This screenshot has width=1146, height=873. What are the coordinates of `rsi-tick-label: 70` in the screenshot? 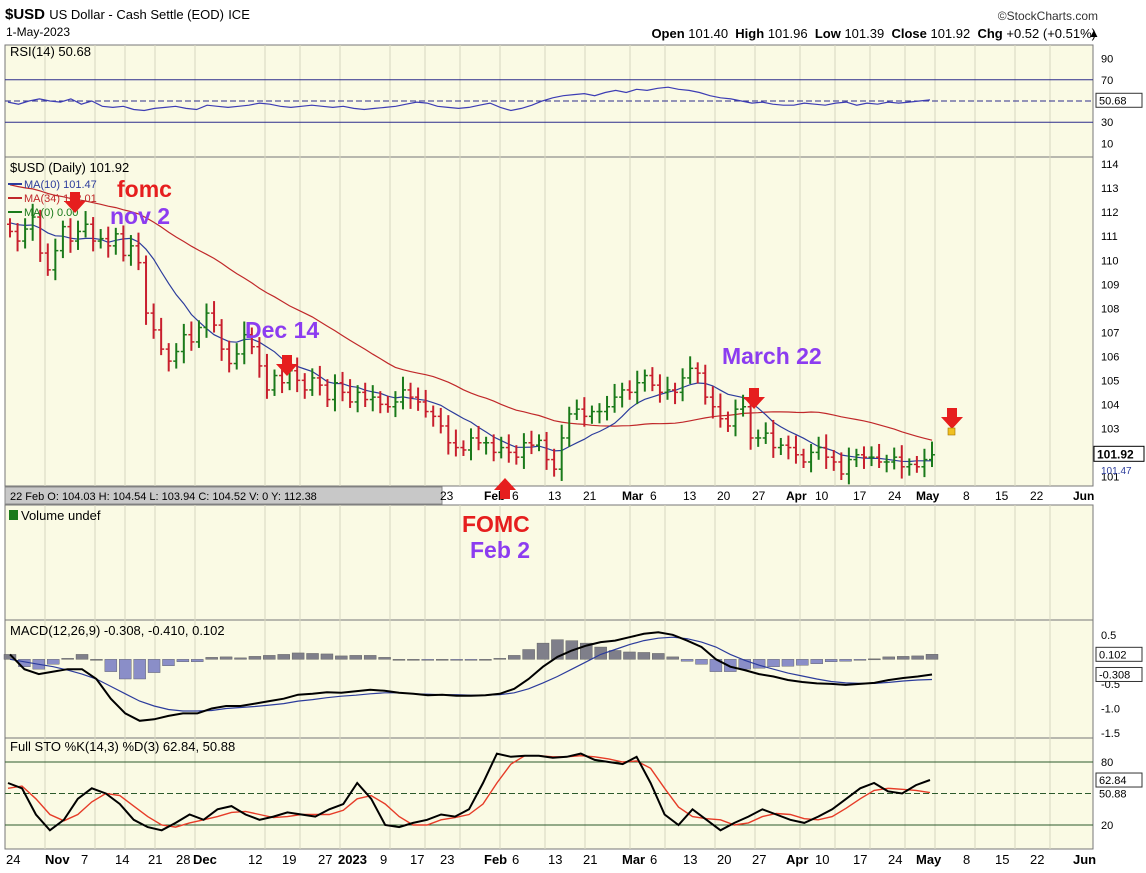 It's located at (1107, 81).